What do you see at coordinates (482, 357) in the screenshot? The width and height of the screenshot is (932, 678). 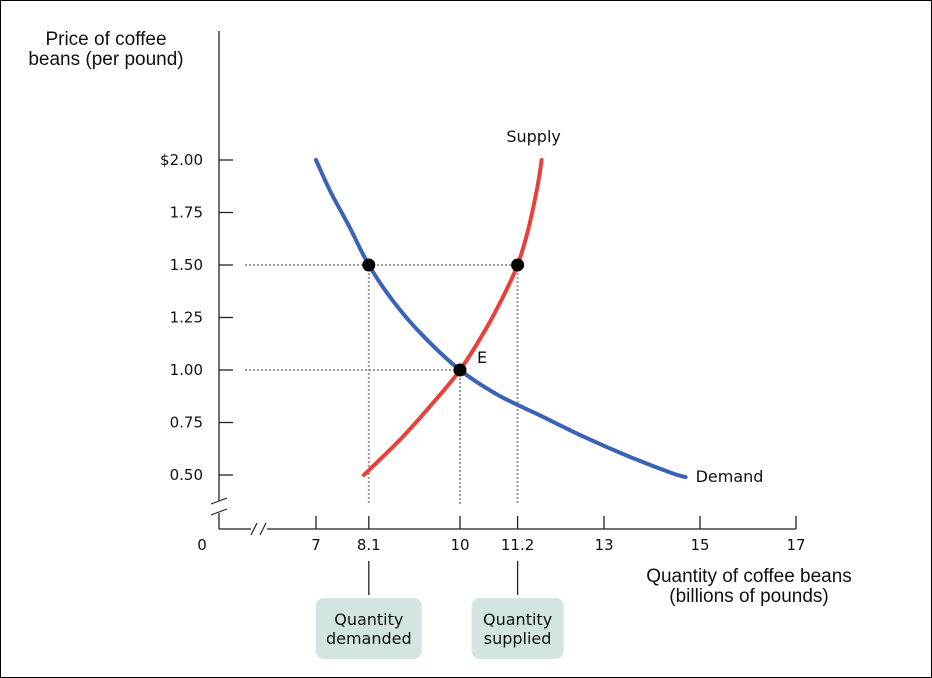 I see `equilibrium-label: E` at bounding box center [482, 357].